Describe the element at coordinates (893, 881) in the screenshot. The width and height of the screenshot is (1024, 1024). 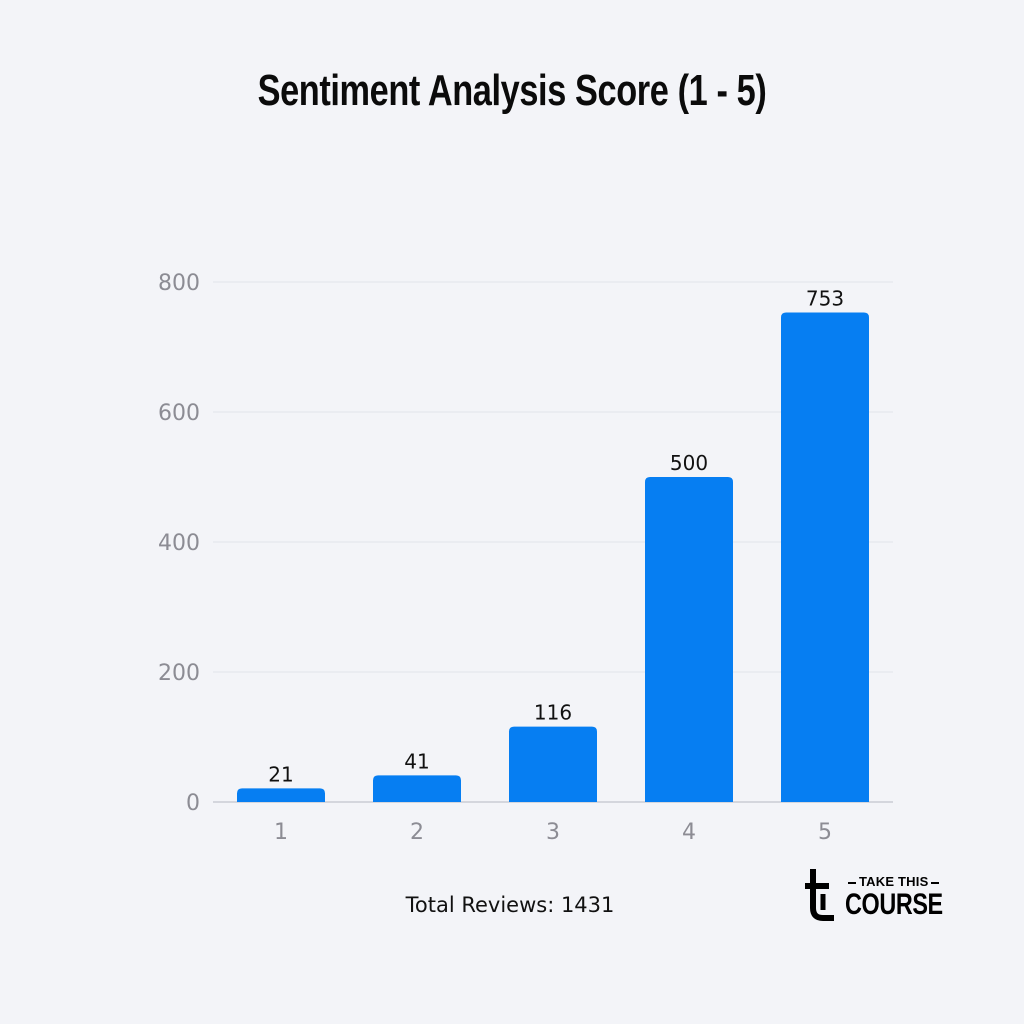
I see `logo-top-text: TAKE THIS` at that location.